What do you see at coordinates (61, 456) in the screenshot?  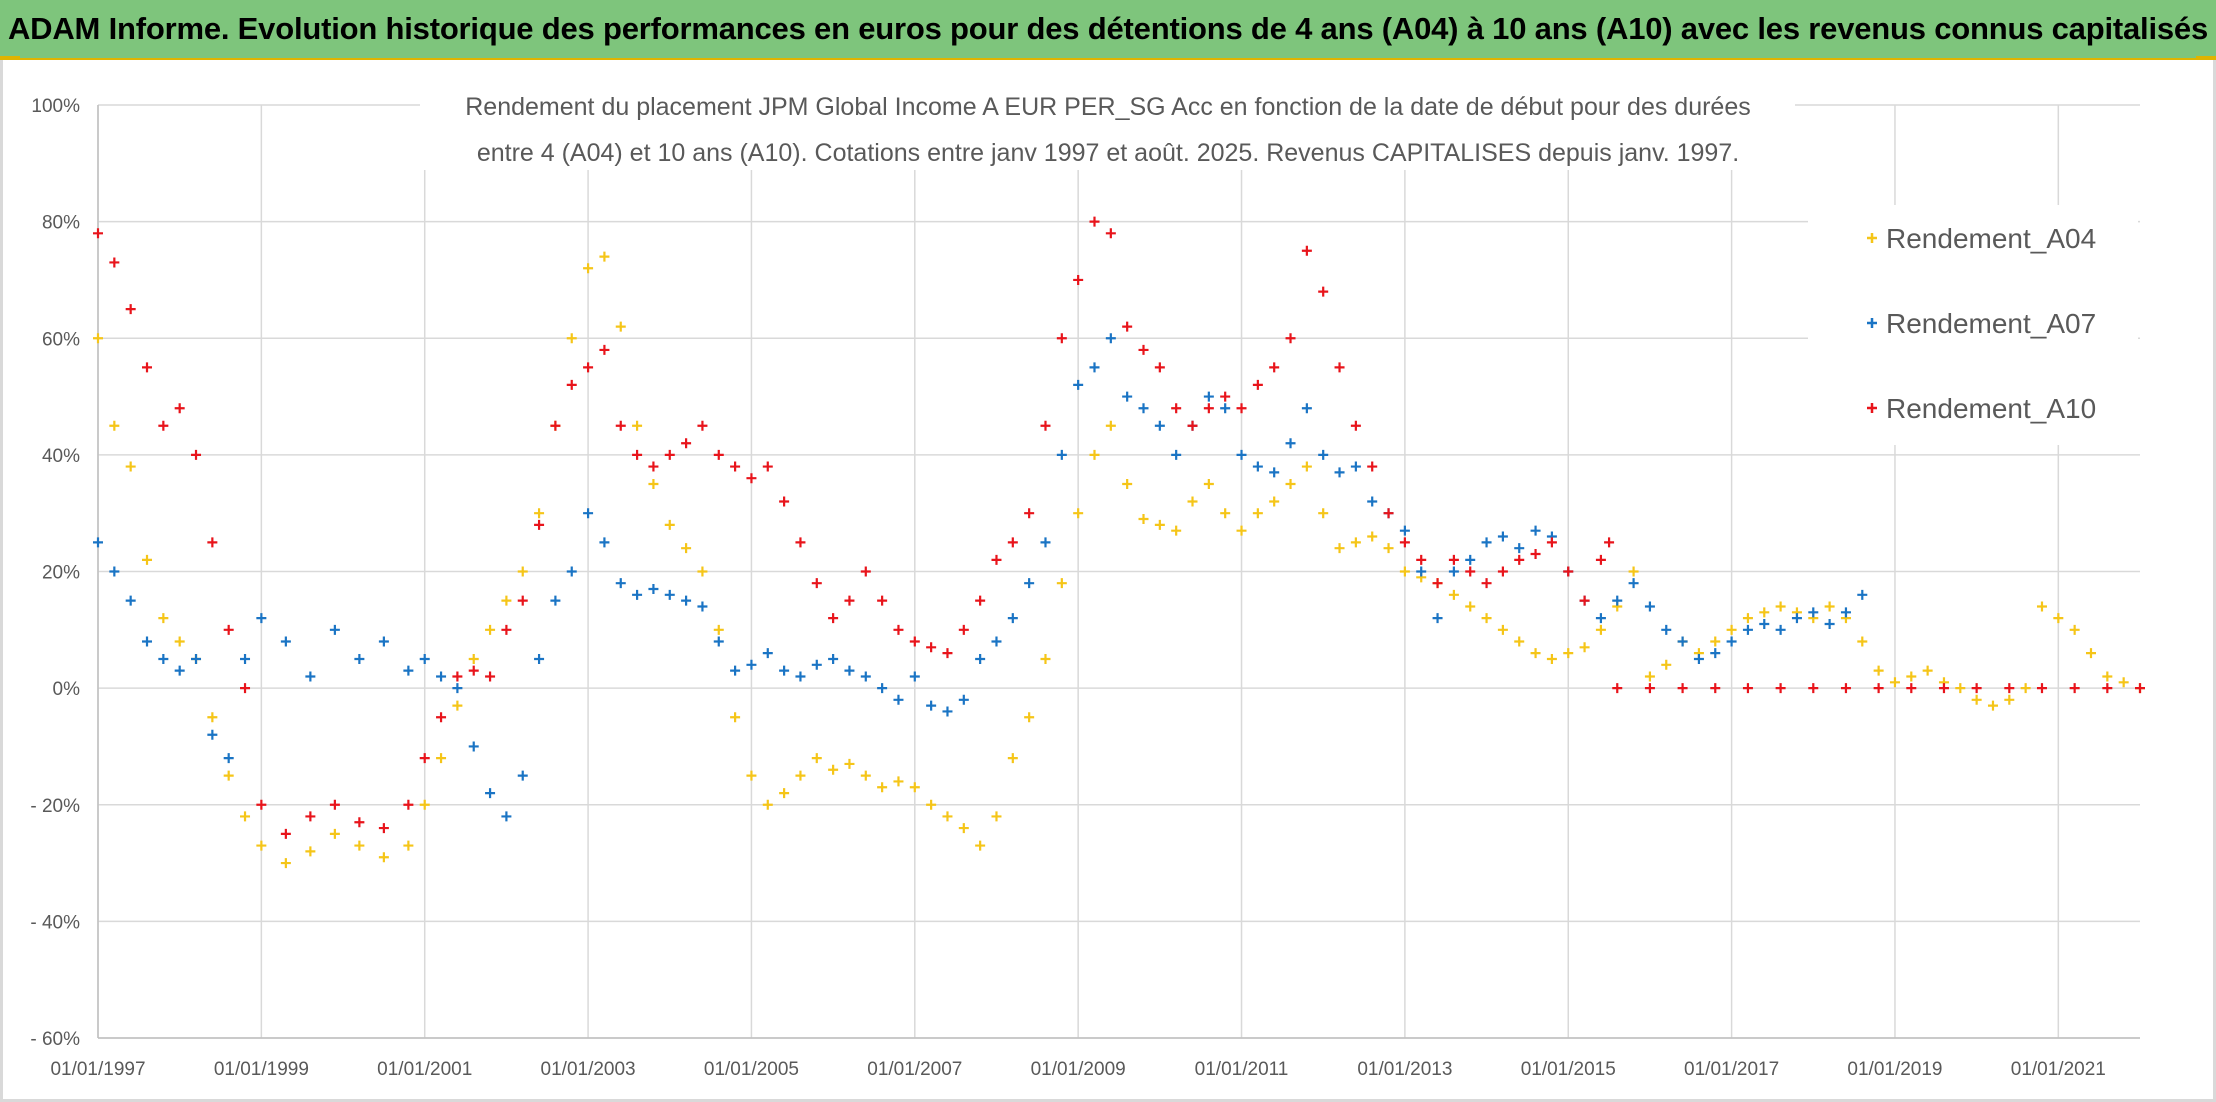 I see `y-tick-label: 40%` at bounding box center [61, 456].